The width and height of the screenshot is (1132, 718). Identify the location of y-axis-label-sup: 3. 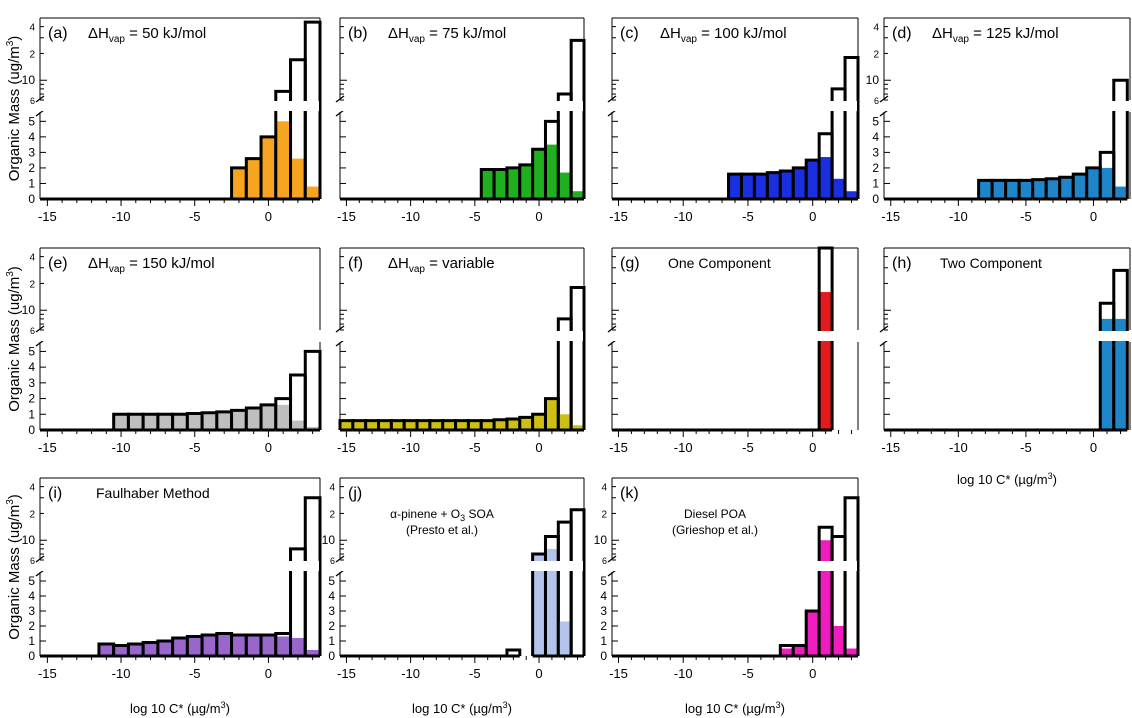
(10, 43).